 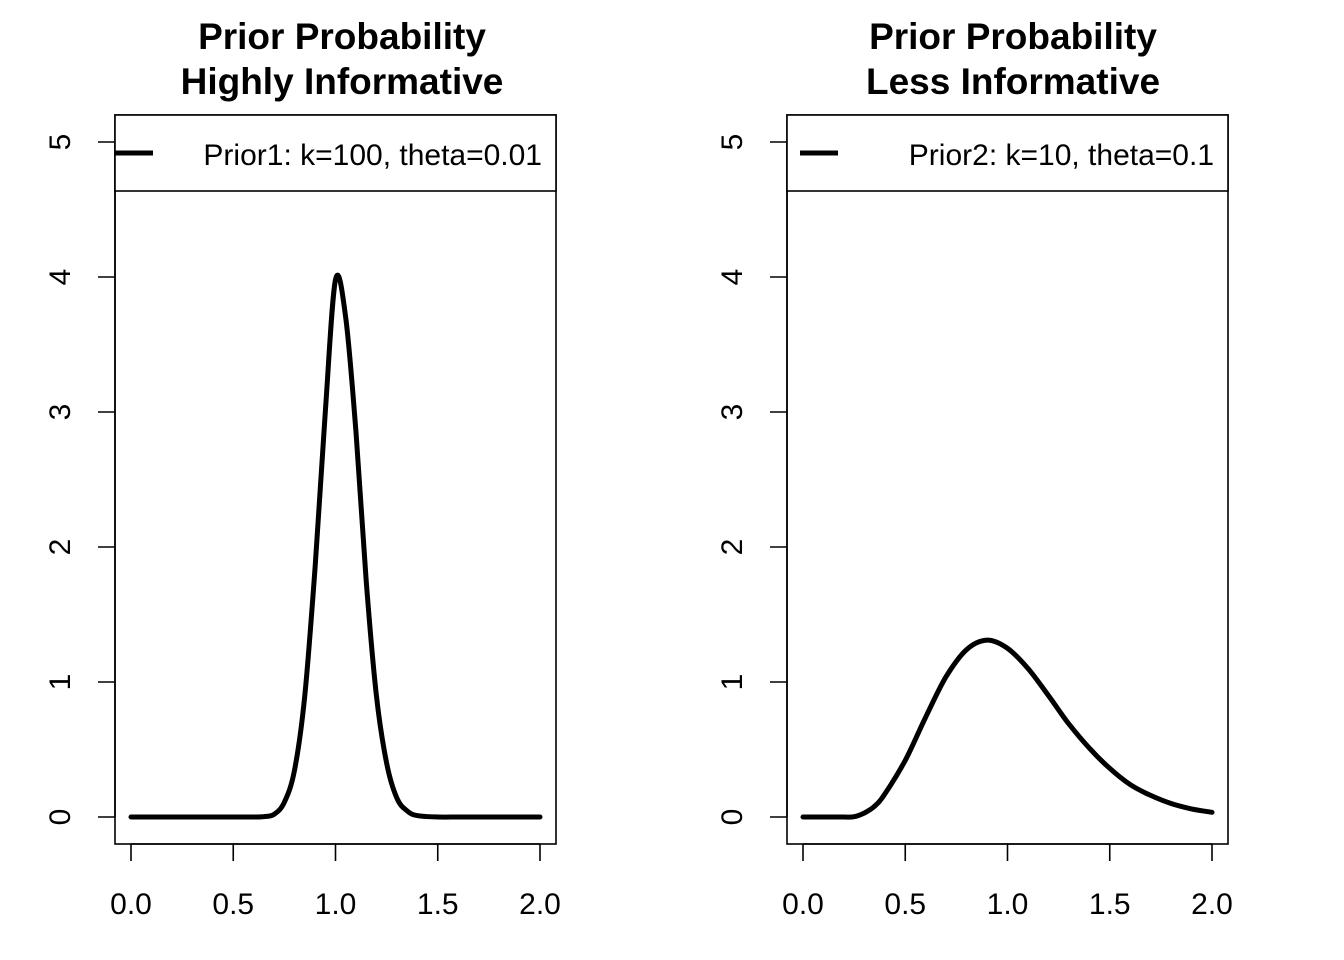 I want to click on legend-label: Prior2: k=10, theta=0.1, so click(x=1061, y=155).